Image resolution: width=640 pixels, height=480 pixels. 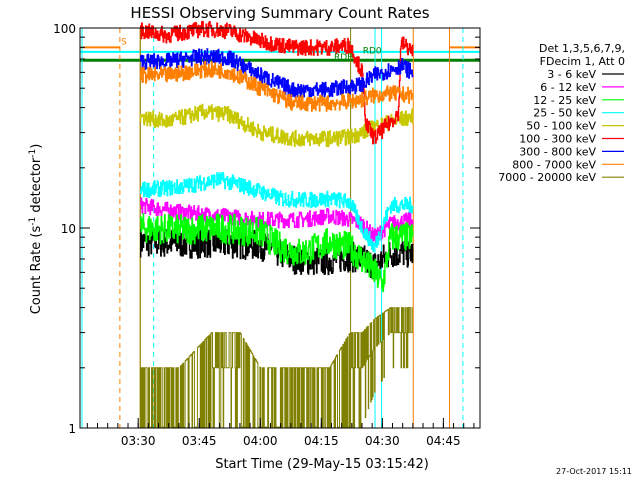 I want to click on x-tick-label-1: 03:45, so click(x=199, y=441).